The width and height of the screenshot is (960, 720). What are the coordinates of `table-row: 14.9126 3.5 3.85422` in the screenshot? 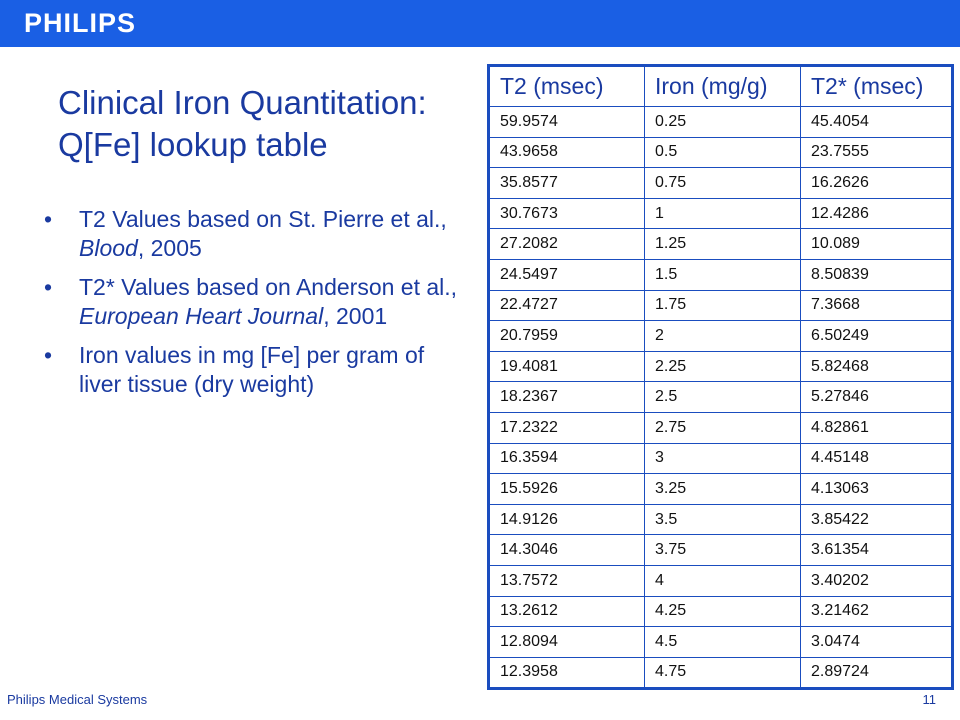 It's located at (720, 519).